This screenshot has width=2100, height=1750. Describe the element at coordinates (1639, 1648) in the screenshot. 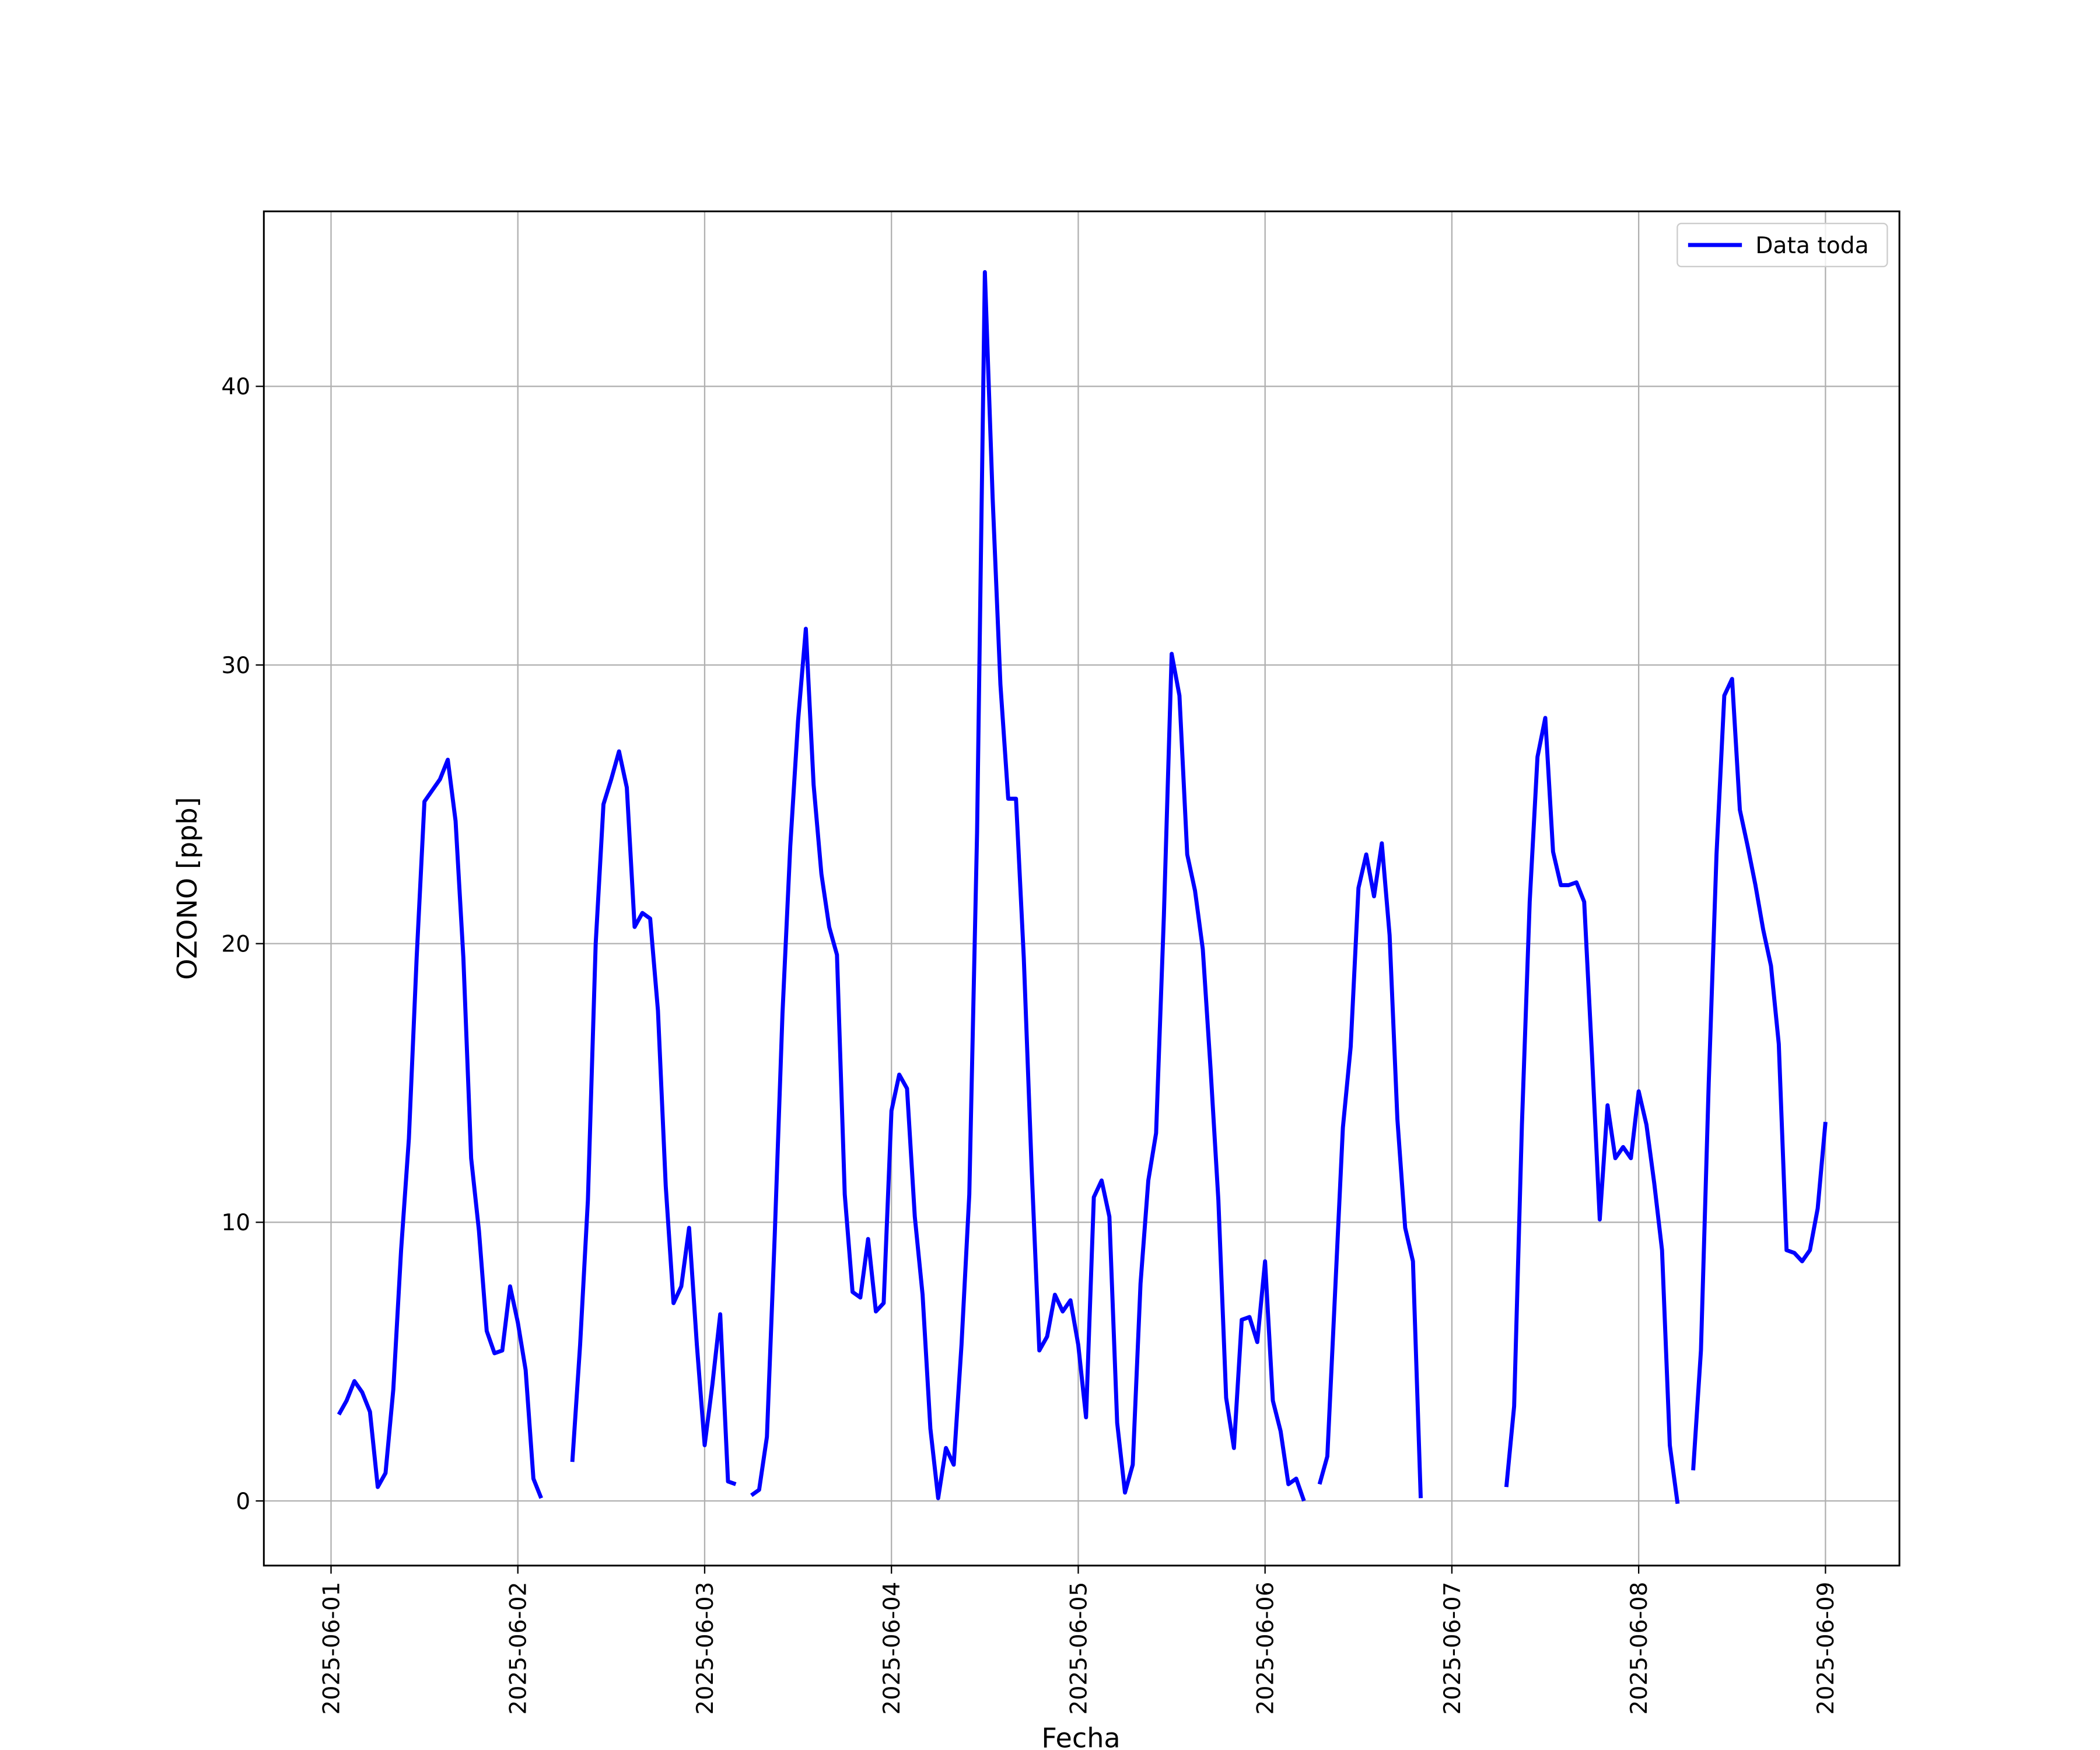

I see `x-tick-label: 2025-06-08` at that location.